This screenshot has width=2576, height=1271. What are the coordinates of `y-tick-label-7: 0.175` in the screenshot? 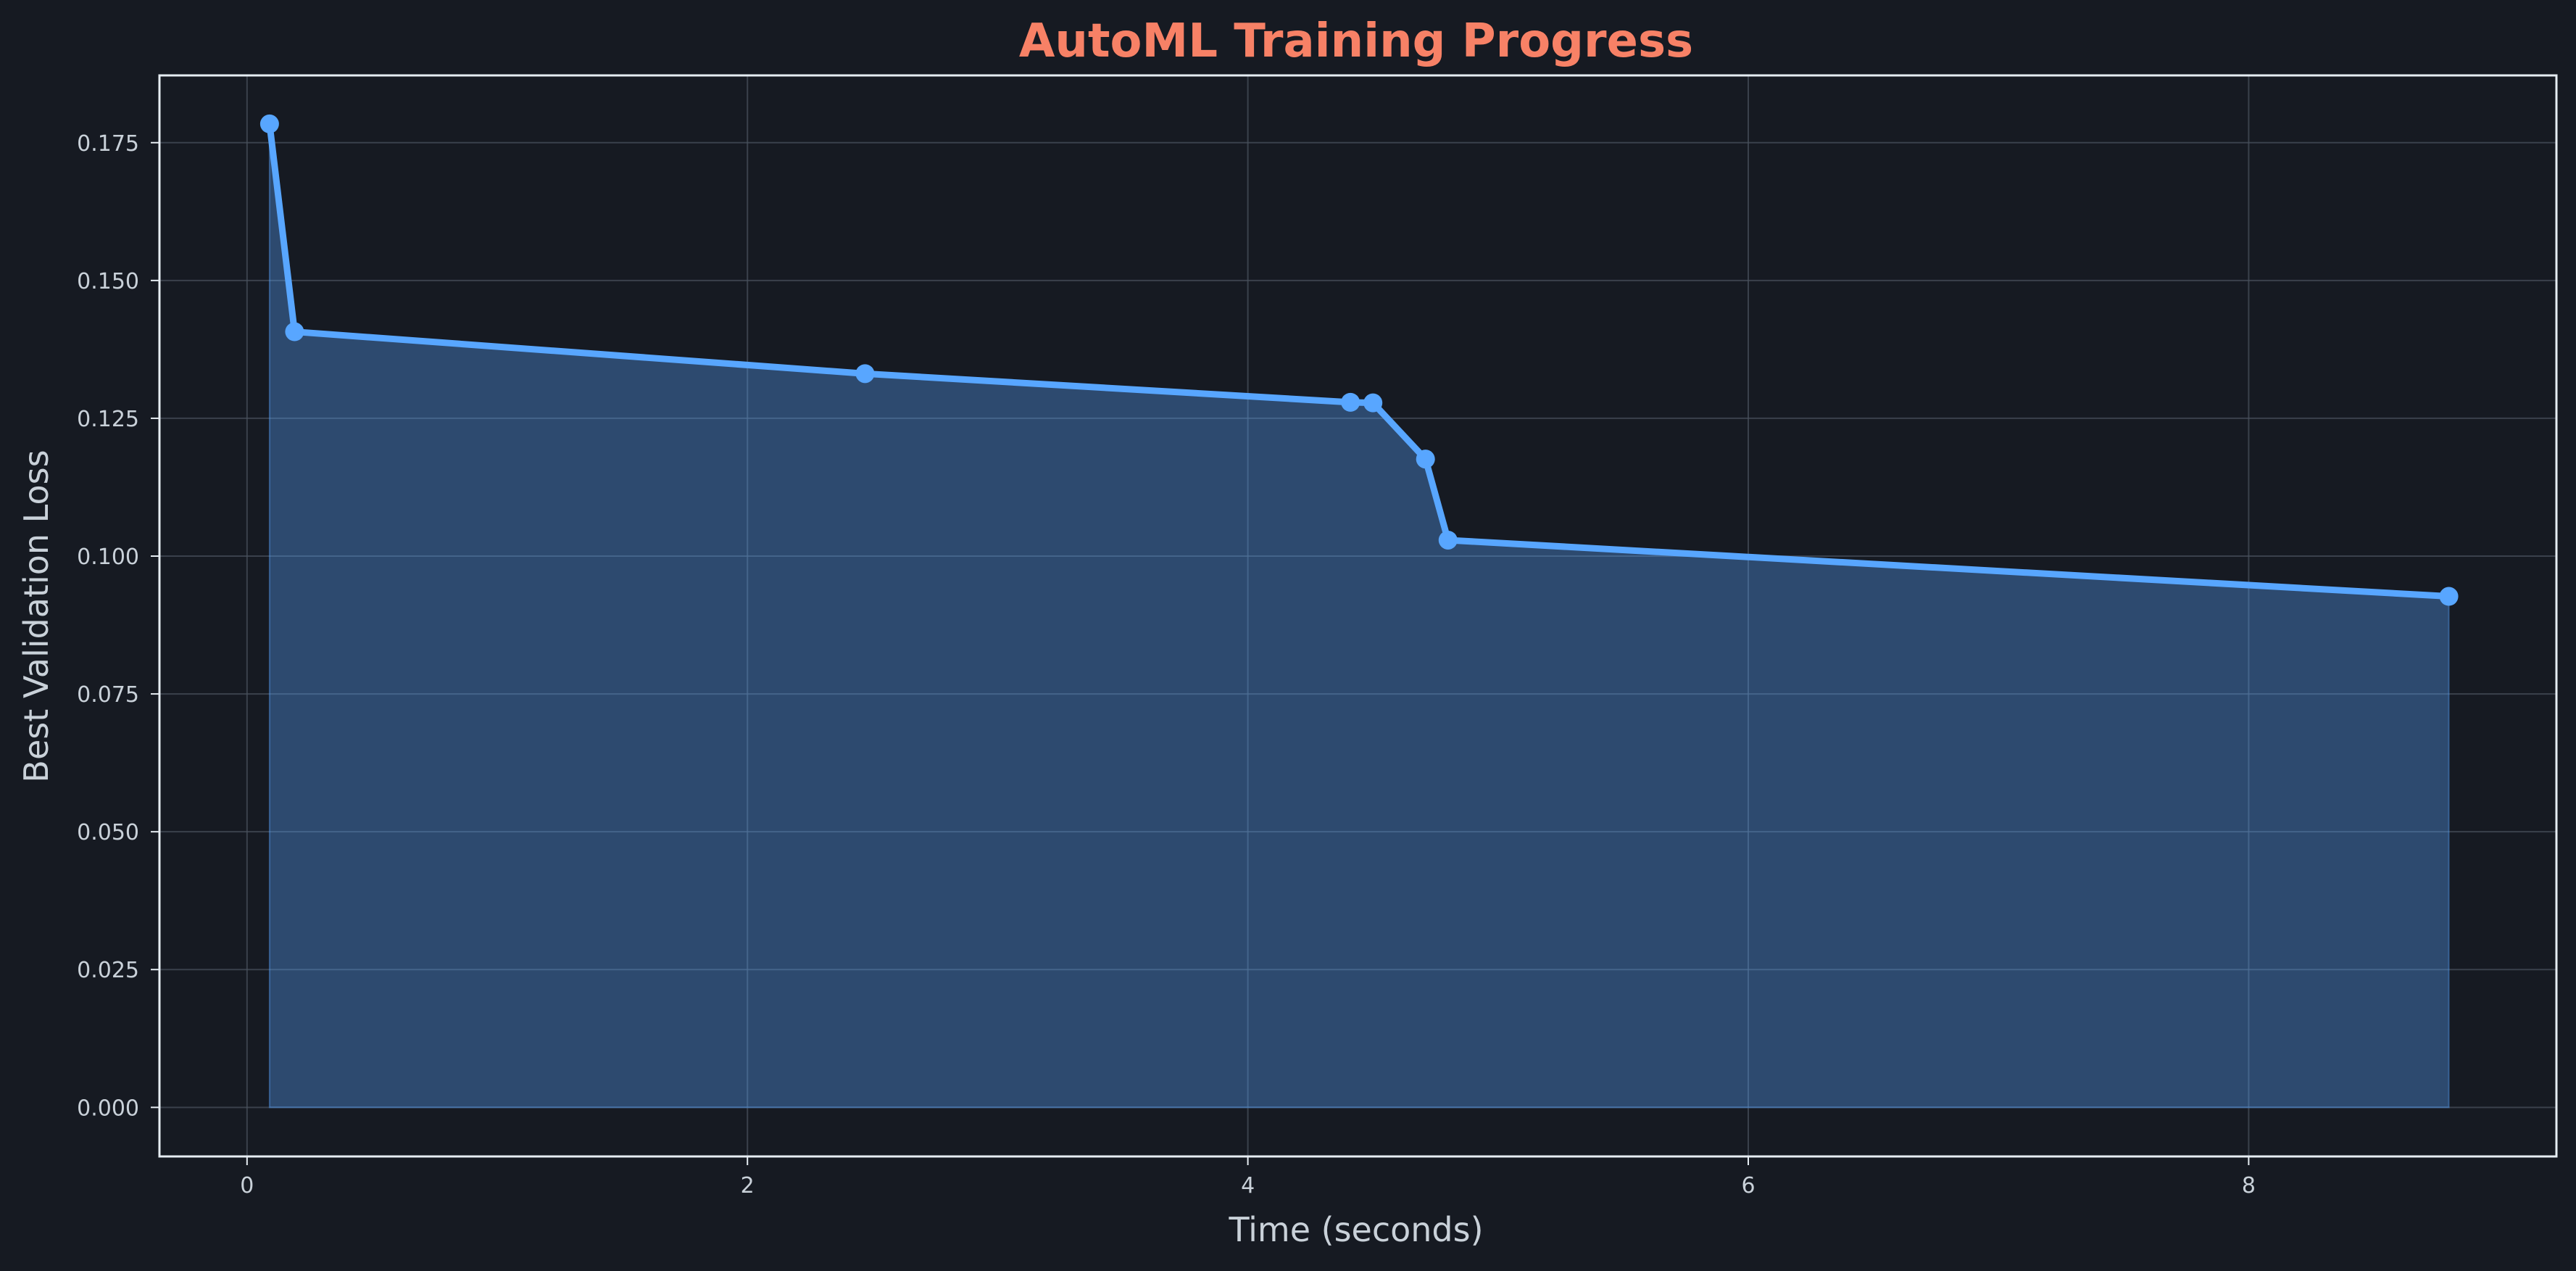 It's located at (108, 144).